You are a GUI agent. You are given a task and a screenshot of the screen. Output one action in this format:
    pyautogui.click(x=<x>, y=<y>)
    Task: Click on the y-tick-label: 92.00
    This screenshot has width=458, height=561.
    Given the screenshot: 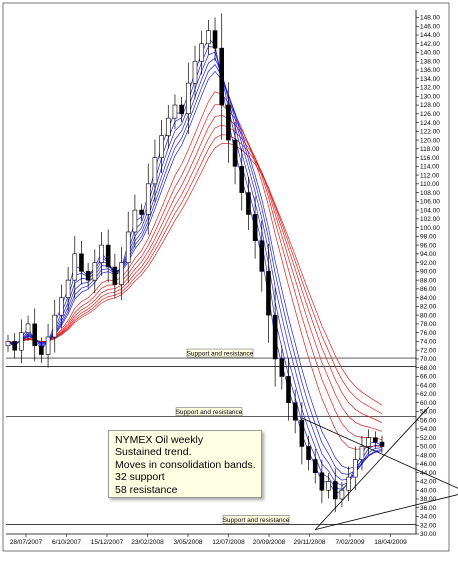 What is the action you would take?
    pyautogui.click(x=428, y=263)
    